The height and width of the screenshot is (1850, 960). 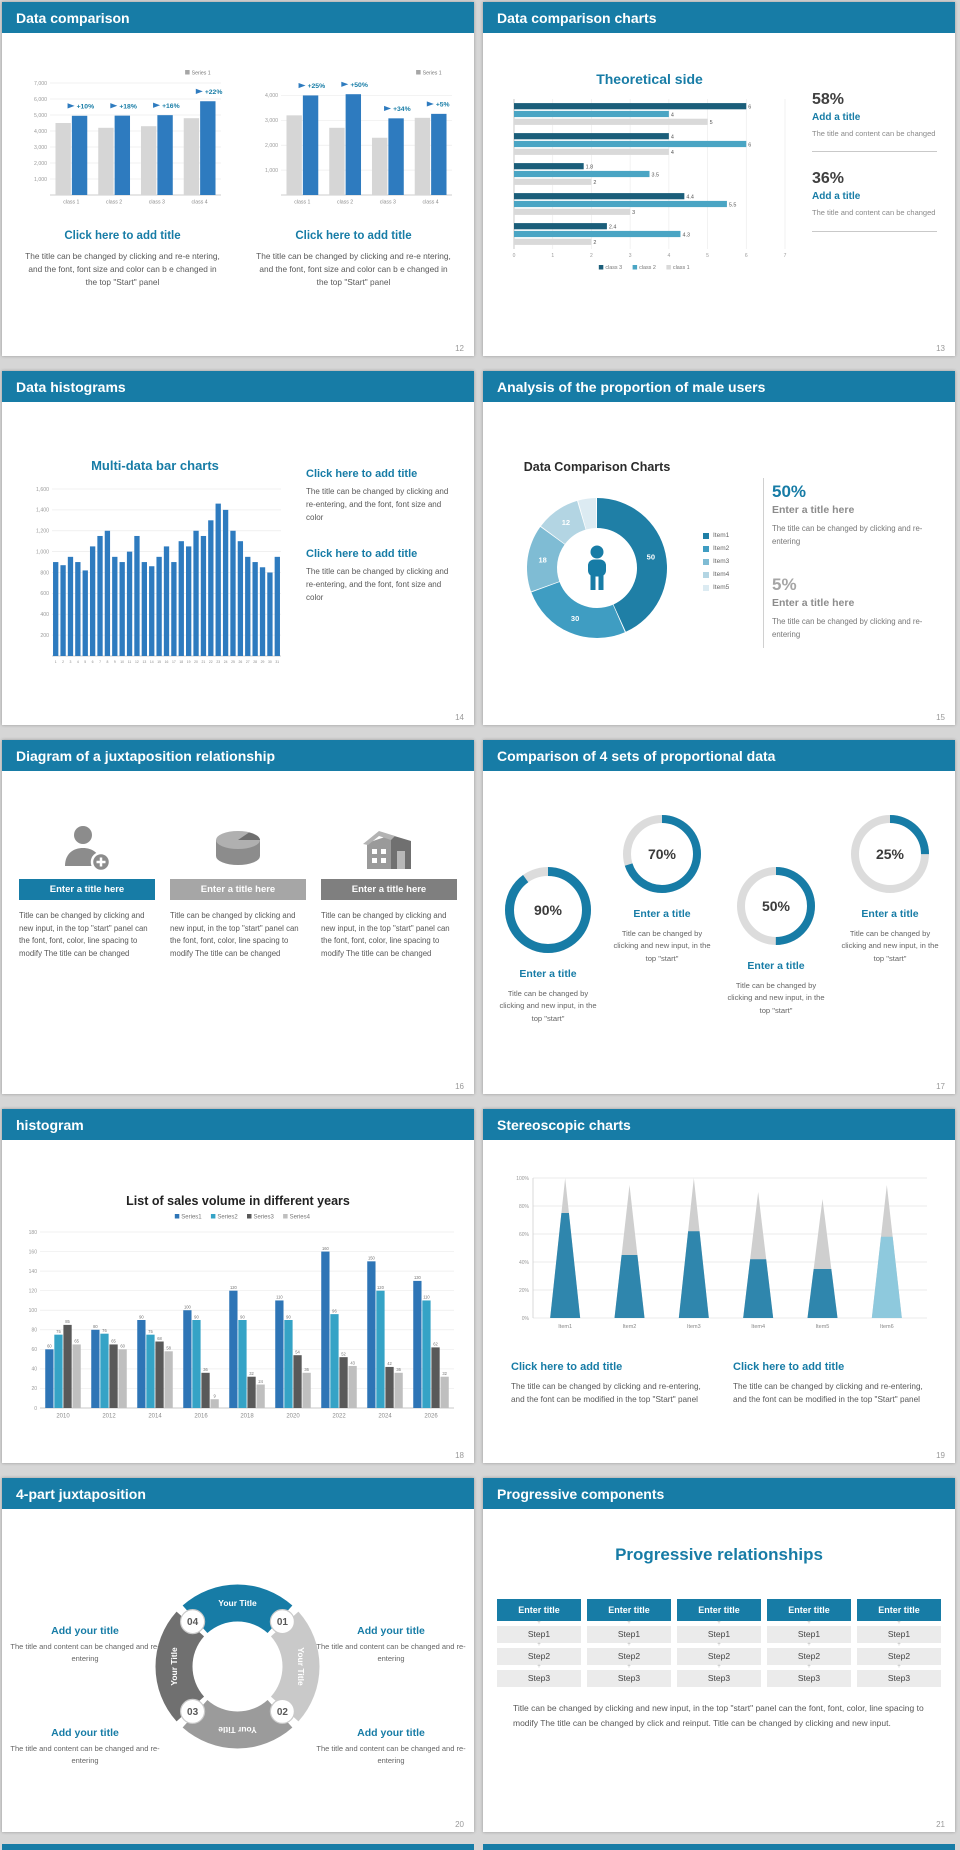 I want to click on slide-header-title: Data comparison charts, so click(x=577, y=17).